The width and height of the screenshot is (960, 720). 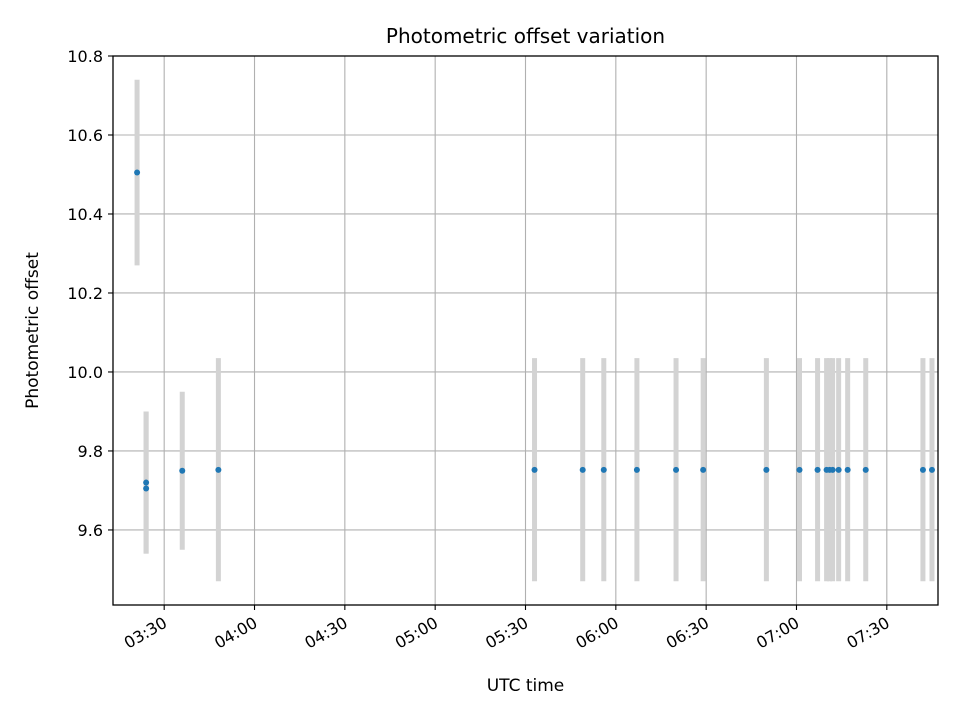 What do you see at coordinates (33, 330) in the screenshot?
I see `y-axis-title: Photometric offset` at bounding box center [33, 330].